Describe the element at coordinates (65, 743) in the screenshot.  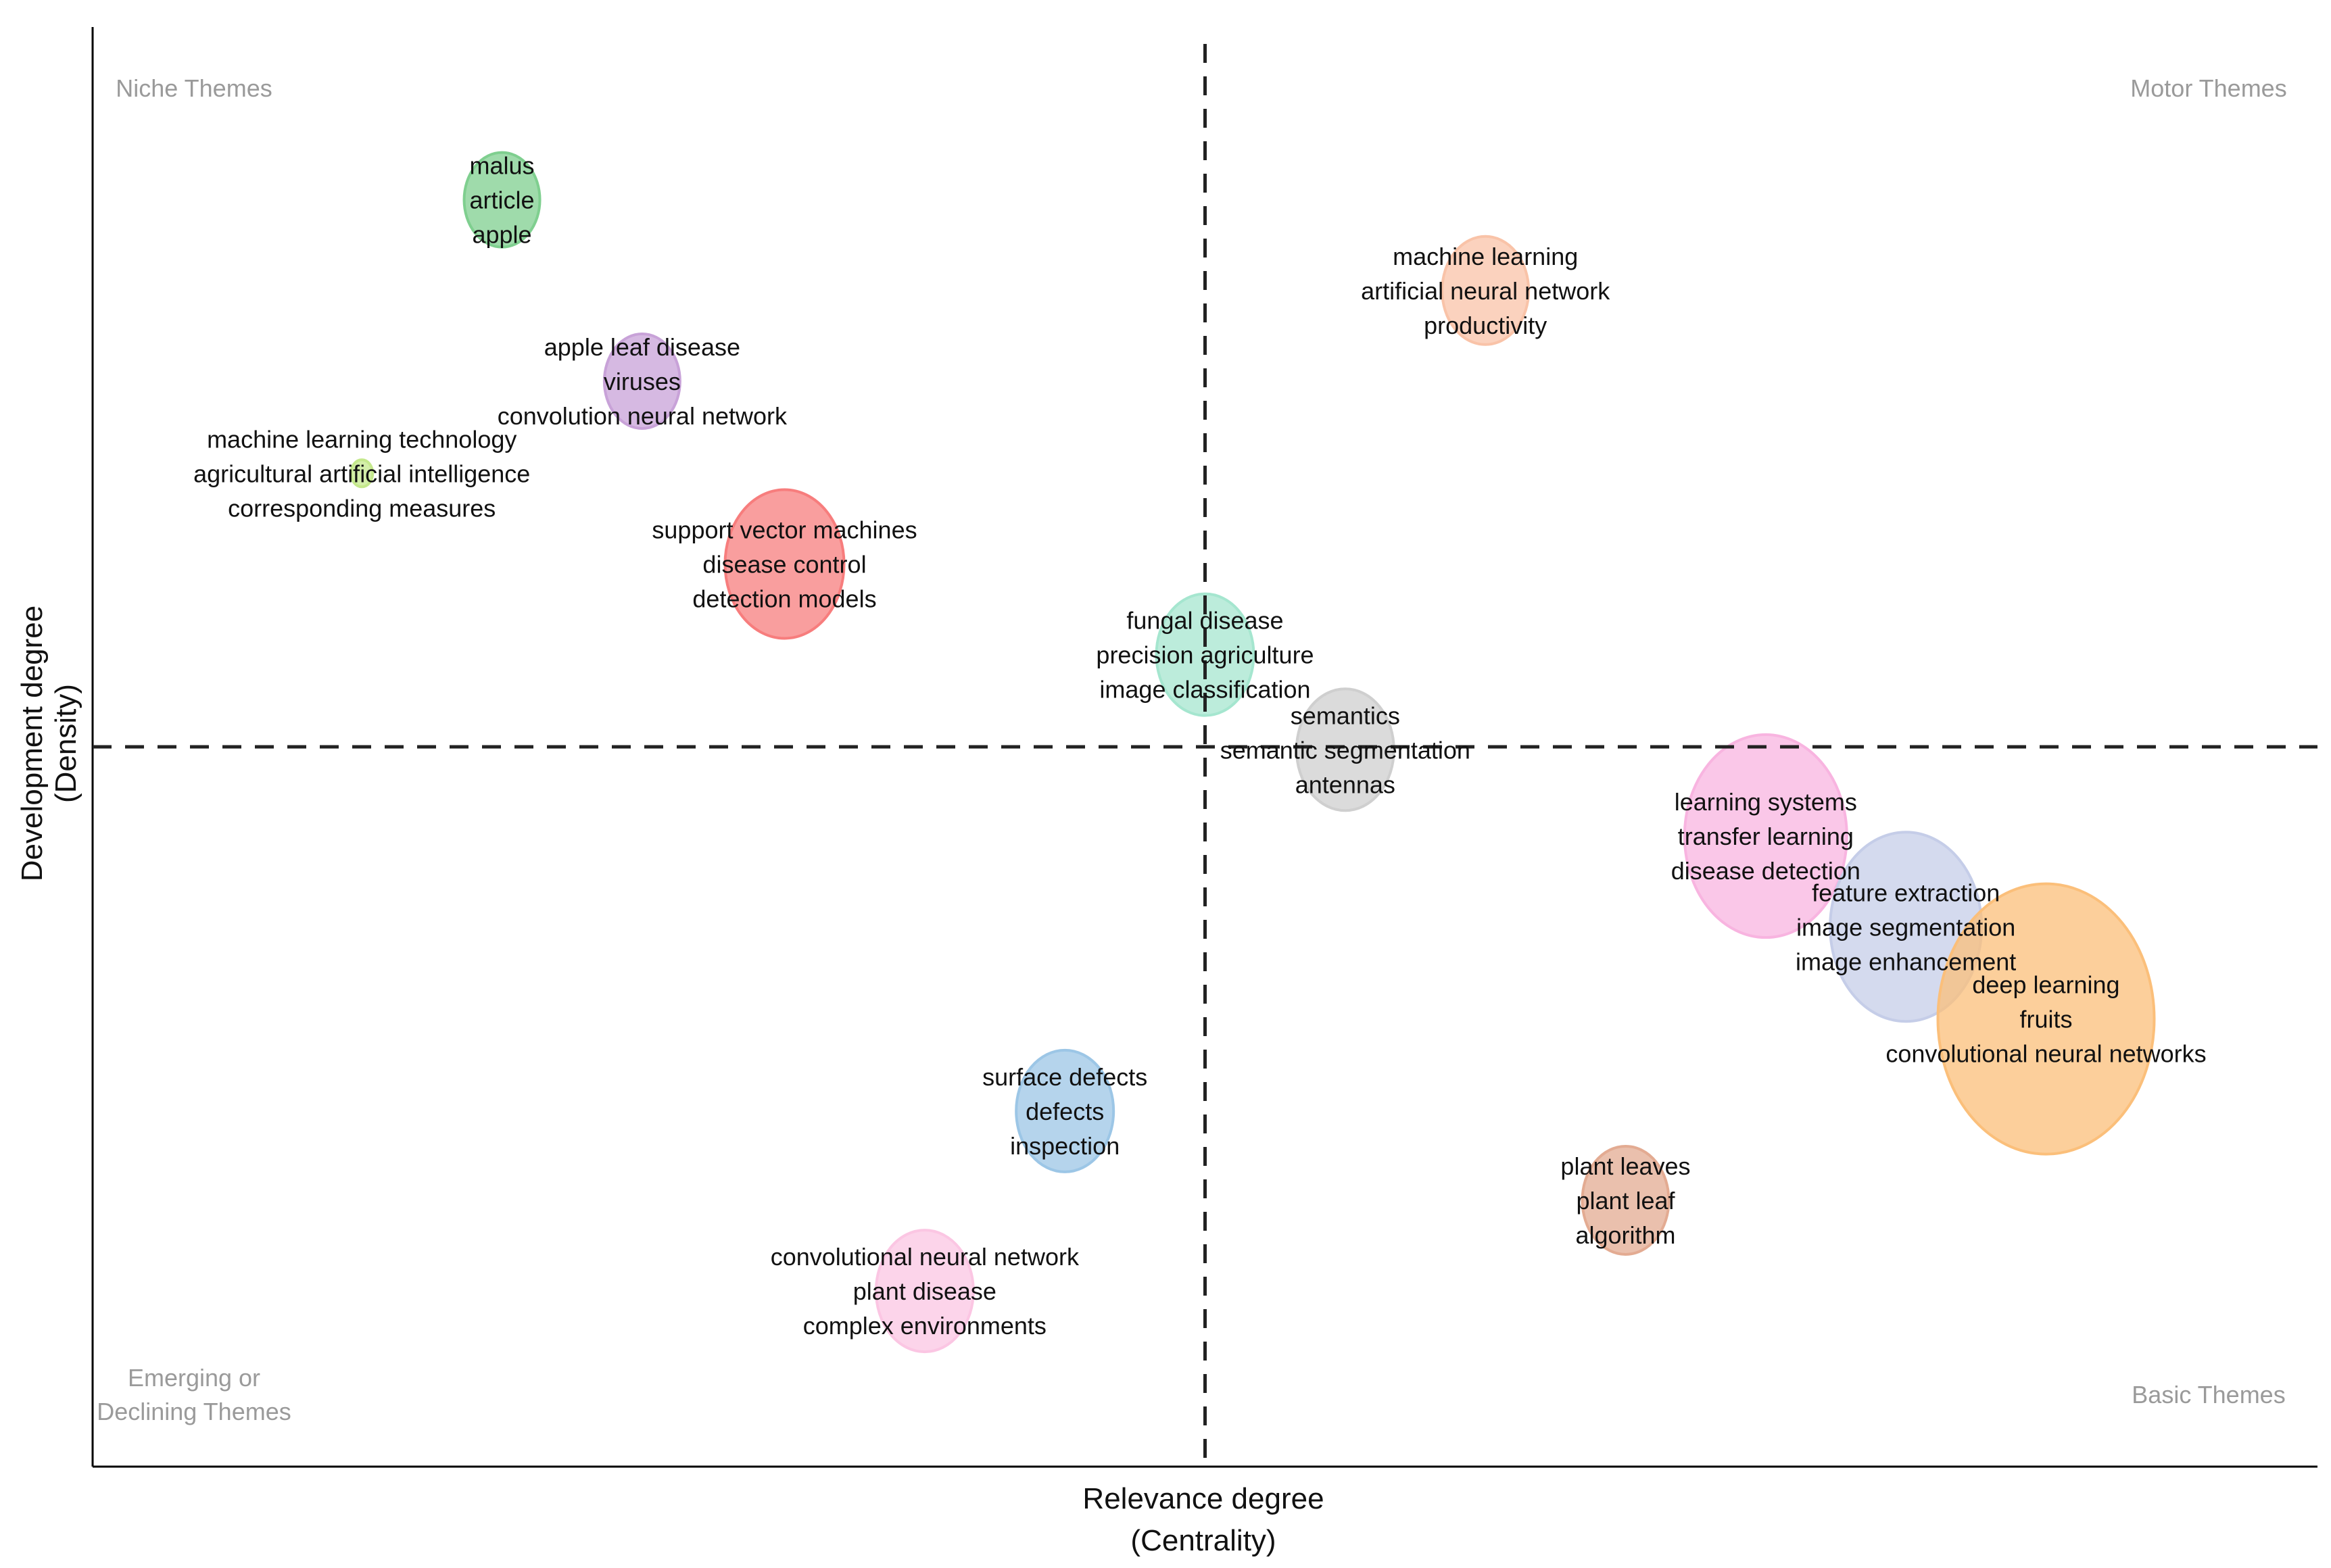
I see `y-axis-title-line2: (Density)` at that location.